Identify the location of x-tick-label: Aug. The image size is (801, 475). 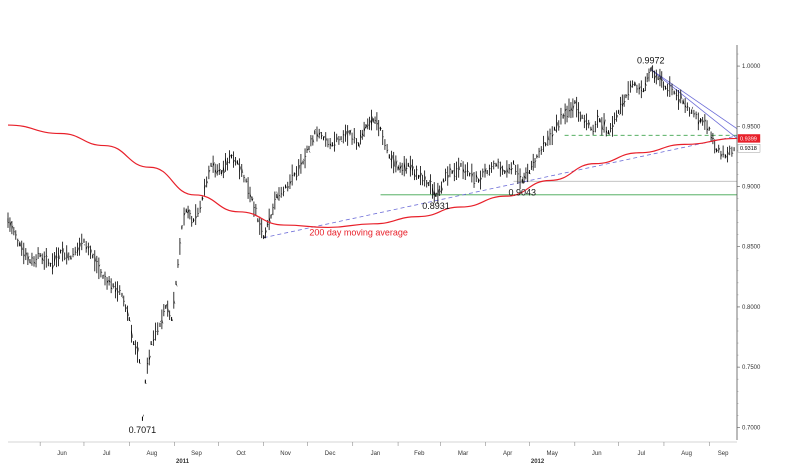
(152, 454).